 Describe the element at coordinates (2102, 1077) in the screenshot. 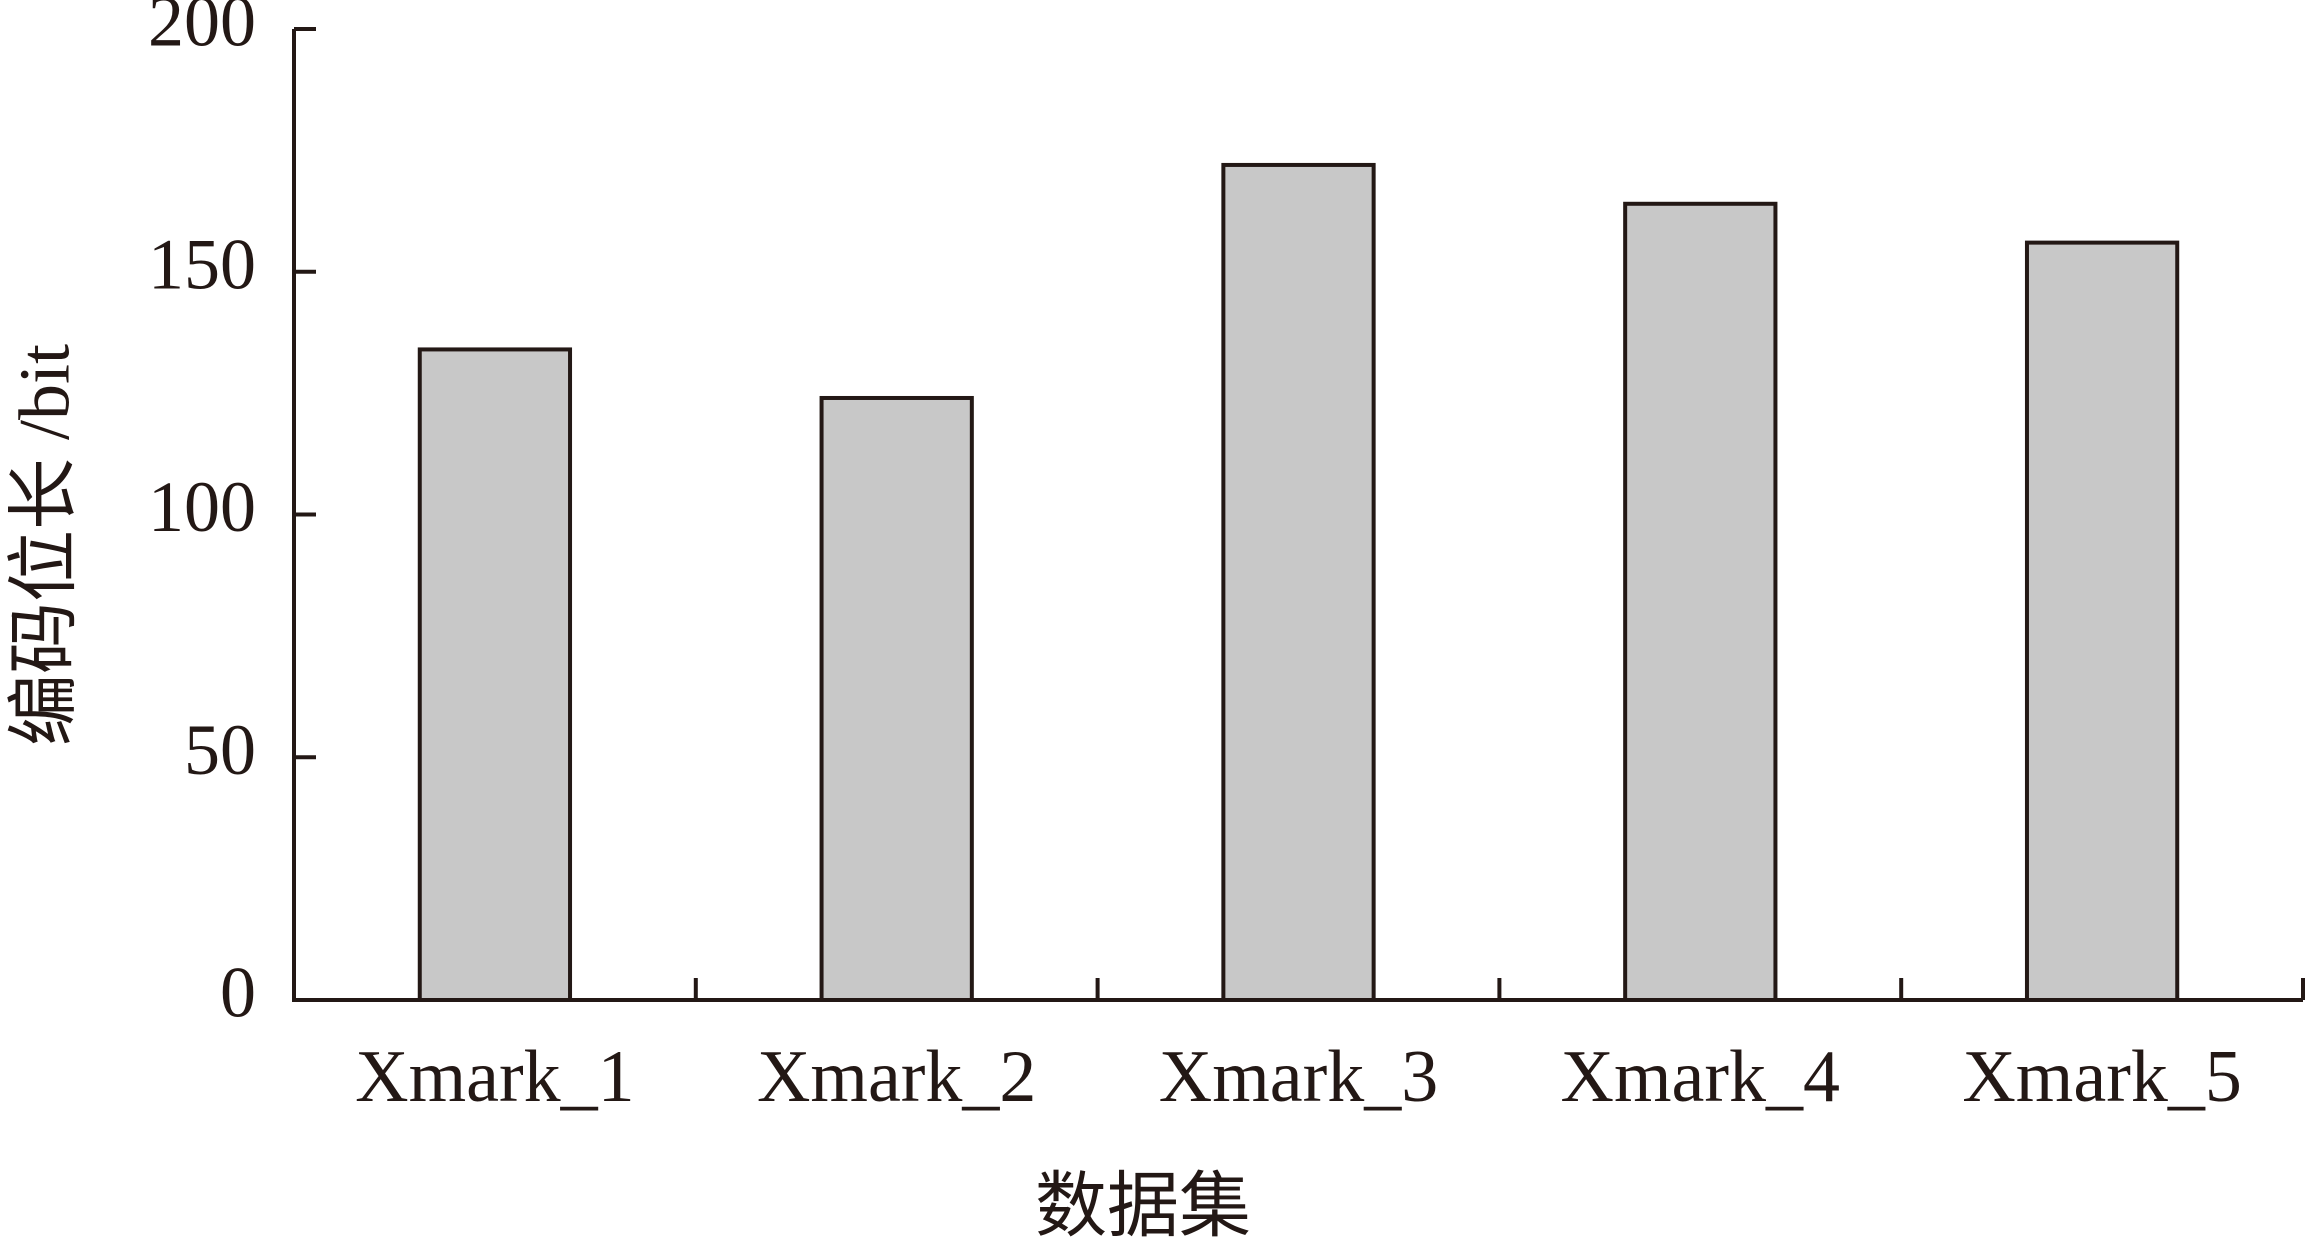

I see `x-tick-label: Xmark_5` at that location.